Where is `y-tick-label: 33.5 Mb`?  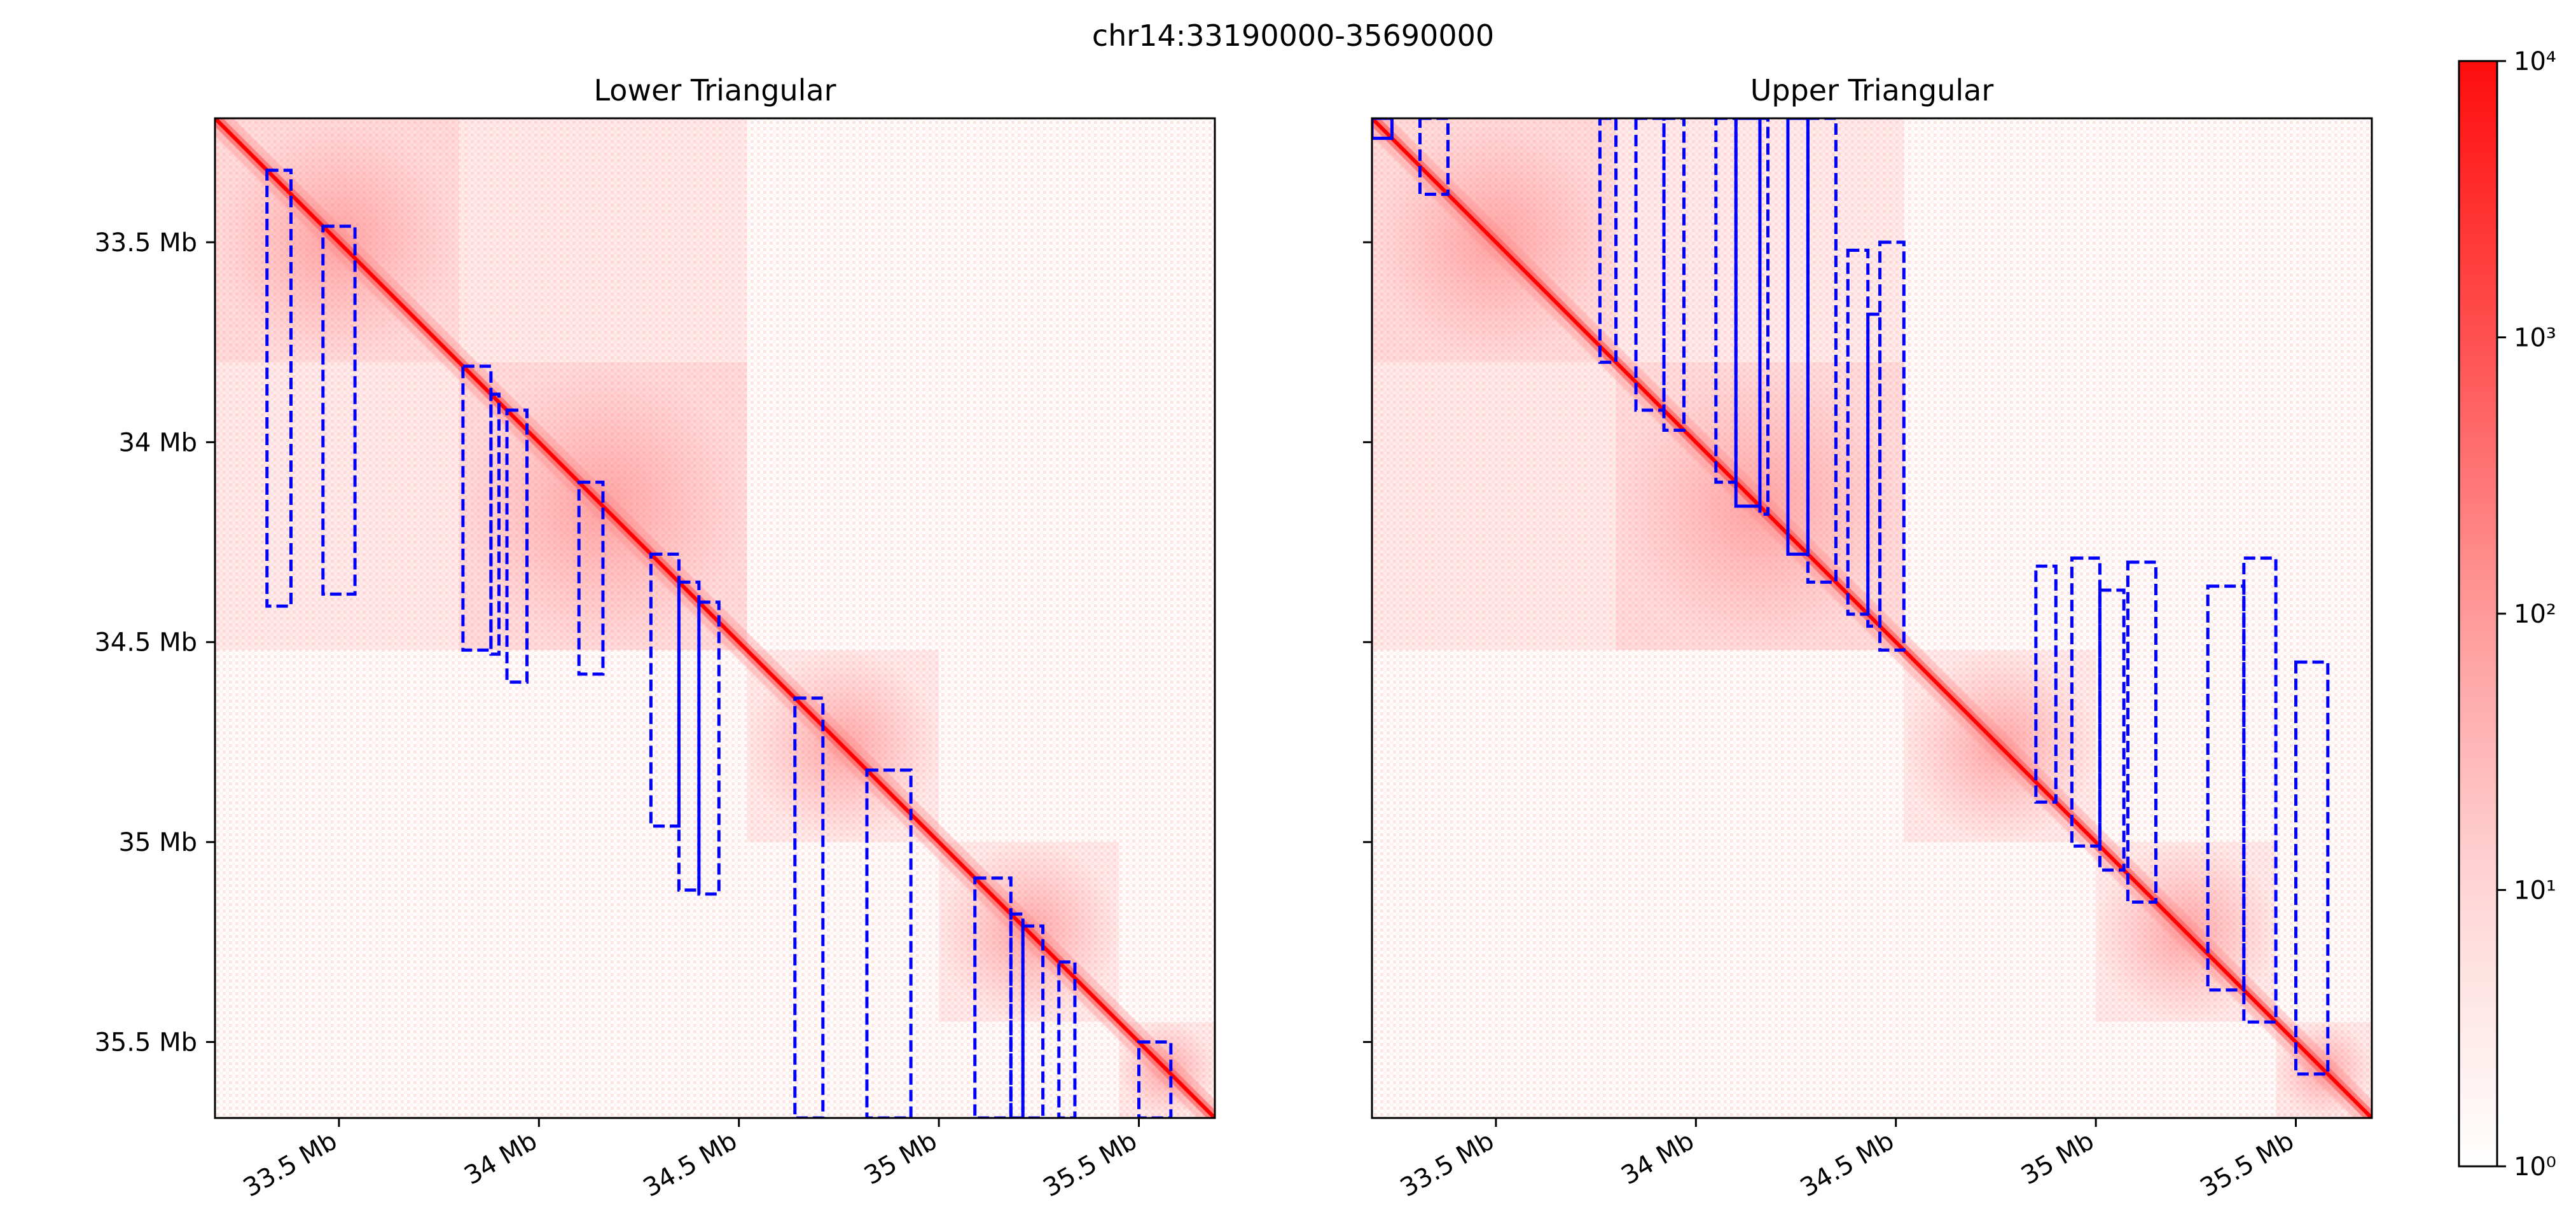 y-tick-label: 33.5 Mb is located at coordinates (145, 243).